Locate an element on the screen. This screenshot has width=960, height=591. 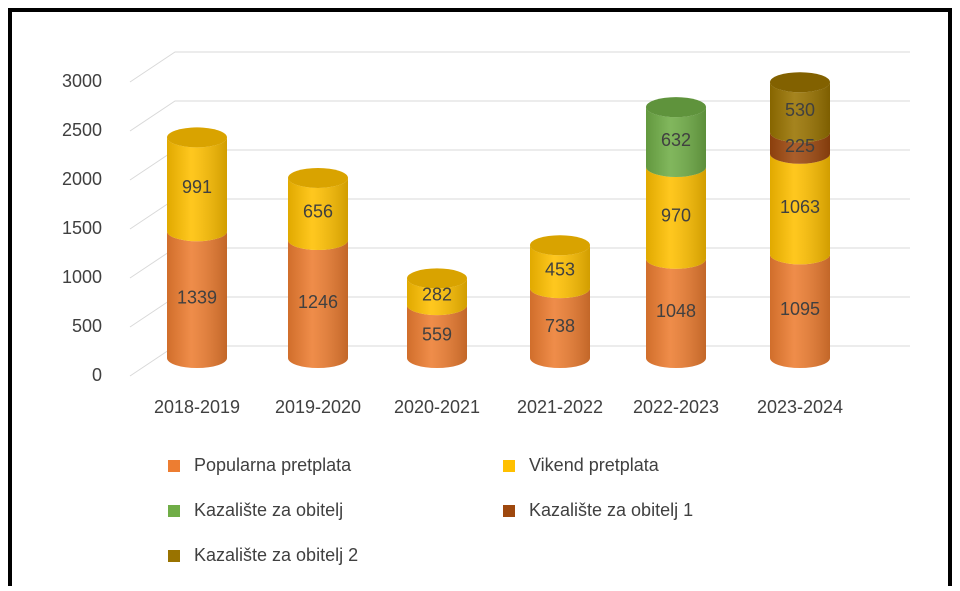
y-tick-label: 1500 is located at coordinates (82, 228).